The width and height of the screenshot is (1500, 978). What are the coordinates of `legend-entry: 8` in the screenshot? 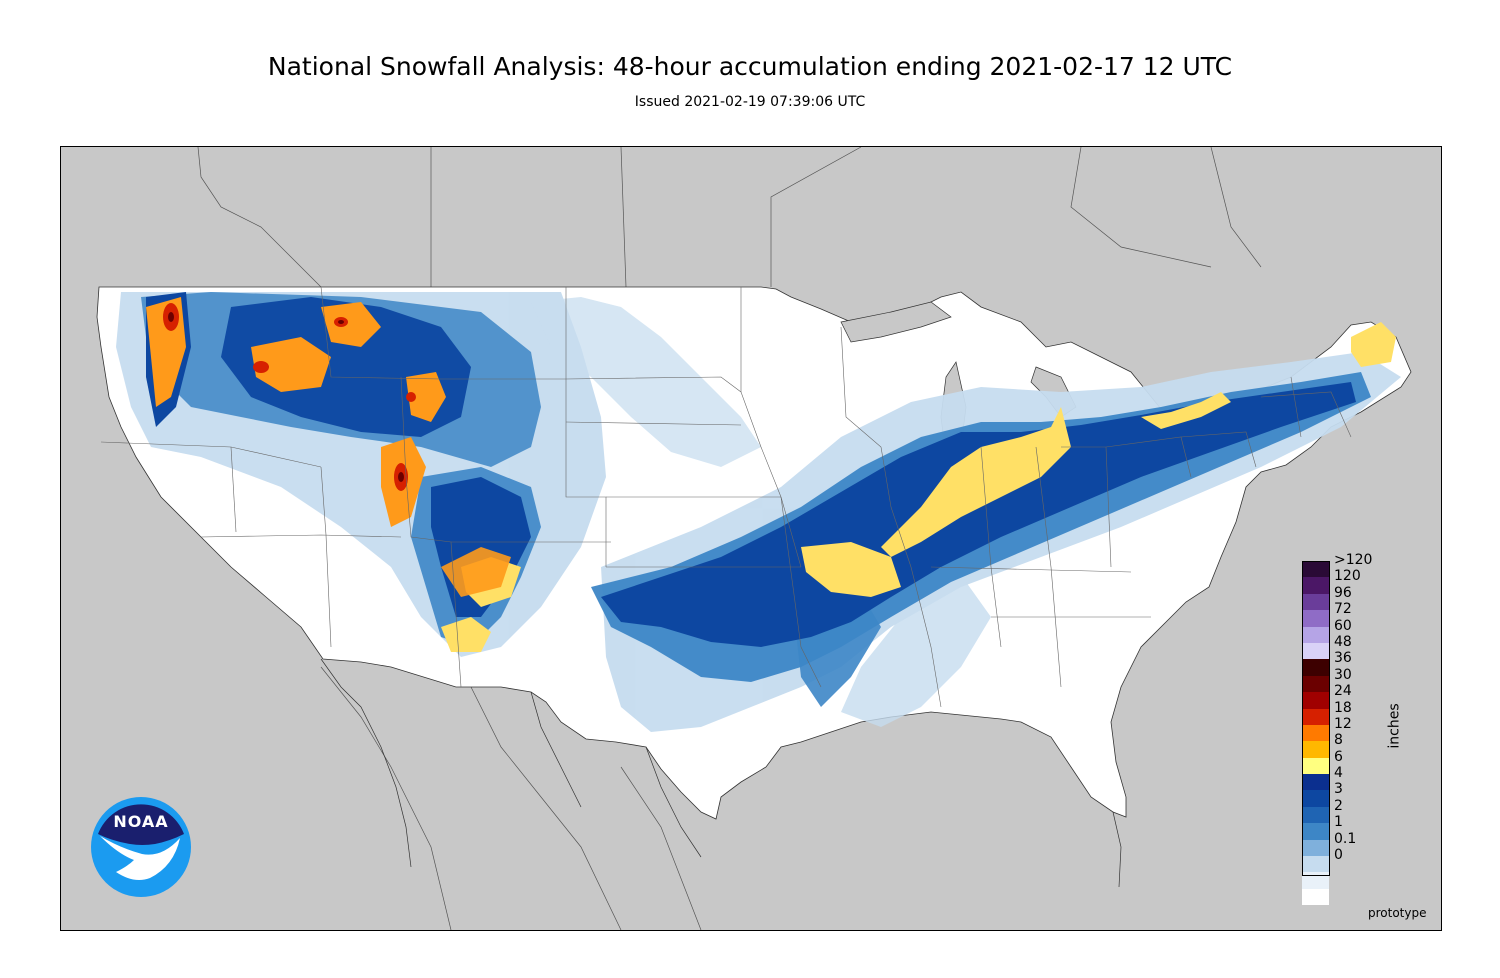 It's located at (1362, 745).